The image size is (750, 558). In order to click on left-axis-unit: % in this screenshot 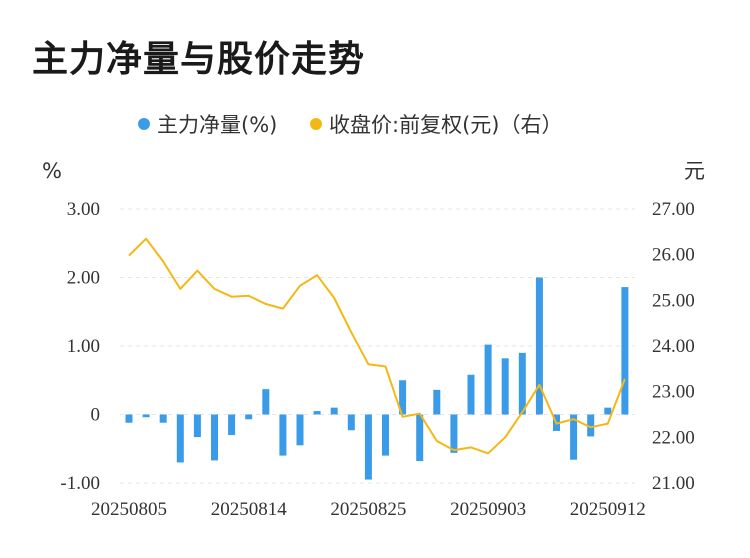, I will do `click(52, 171)`.